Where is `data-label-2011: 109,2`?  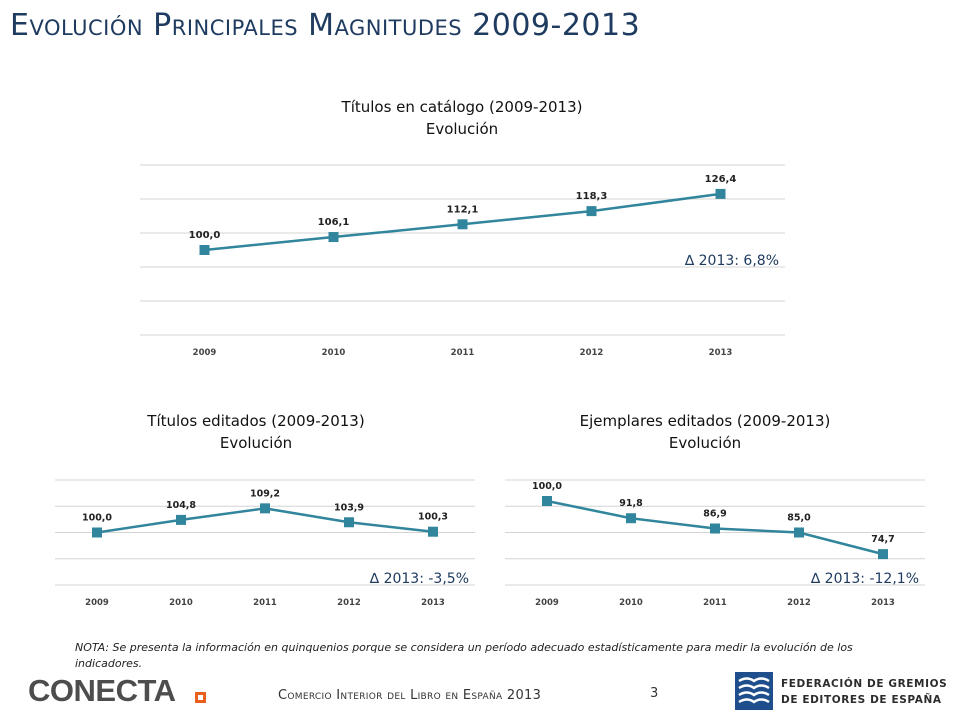 data-label-2011: 109,2 is located at coordinates (265, 493).